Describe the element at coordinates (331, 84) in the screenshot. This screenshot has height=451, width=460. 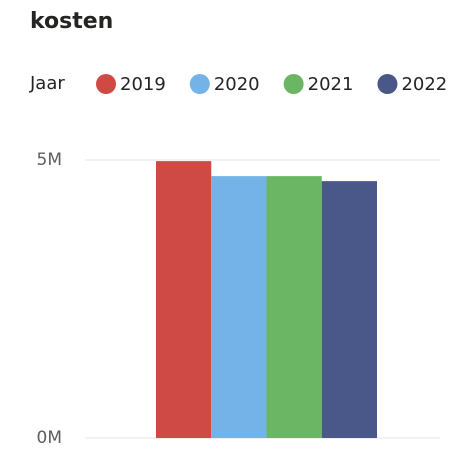
I see `legend-label: 2021` at that location.